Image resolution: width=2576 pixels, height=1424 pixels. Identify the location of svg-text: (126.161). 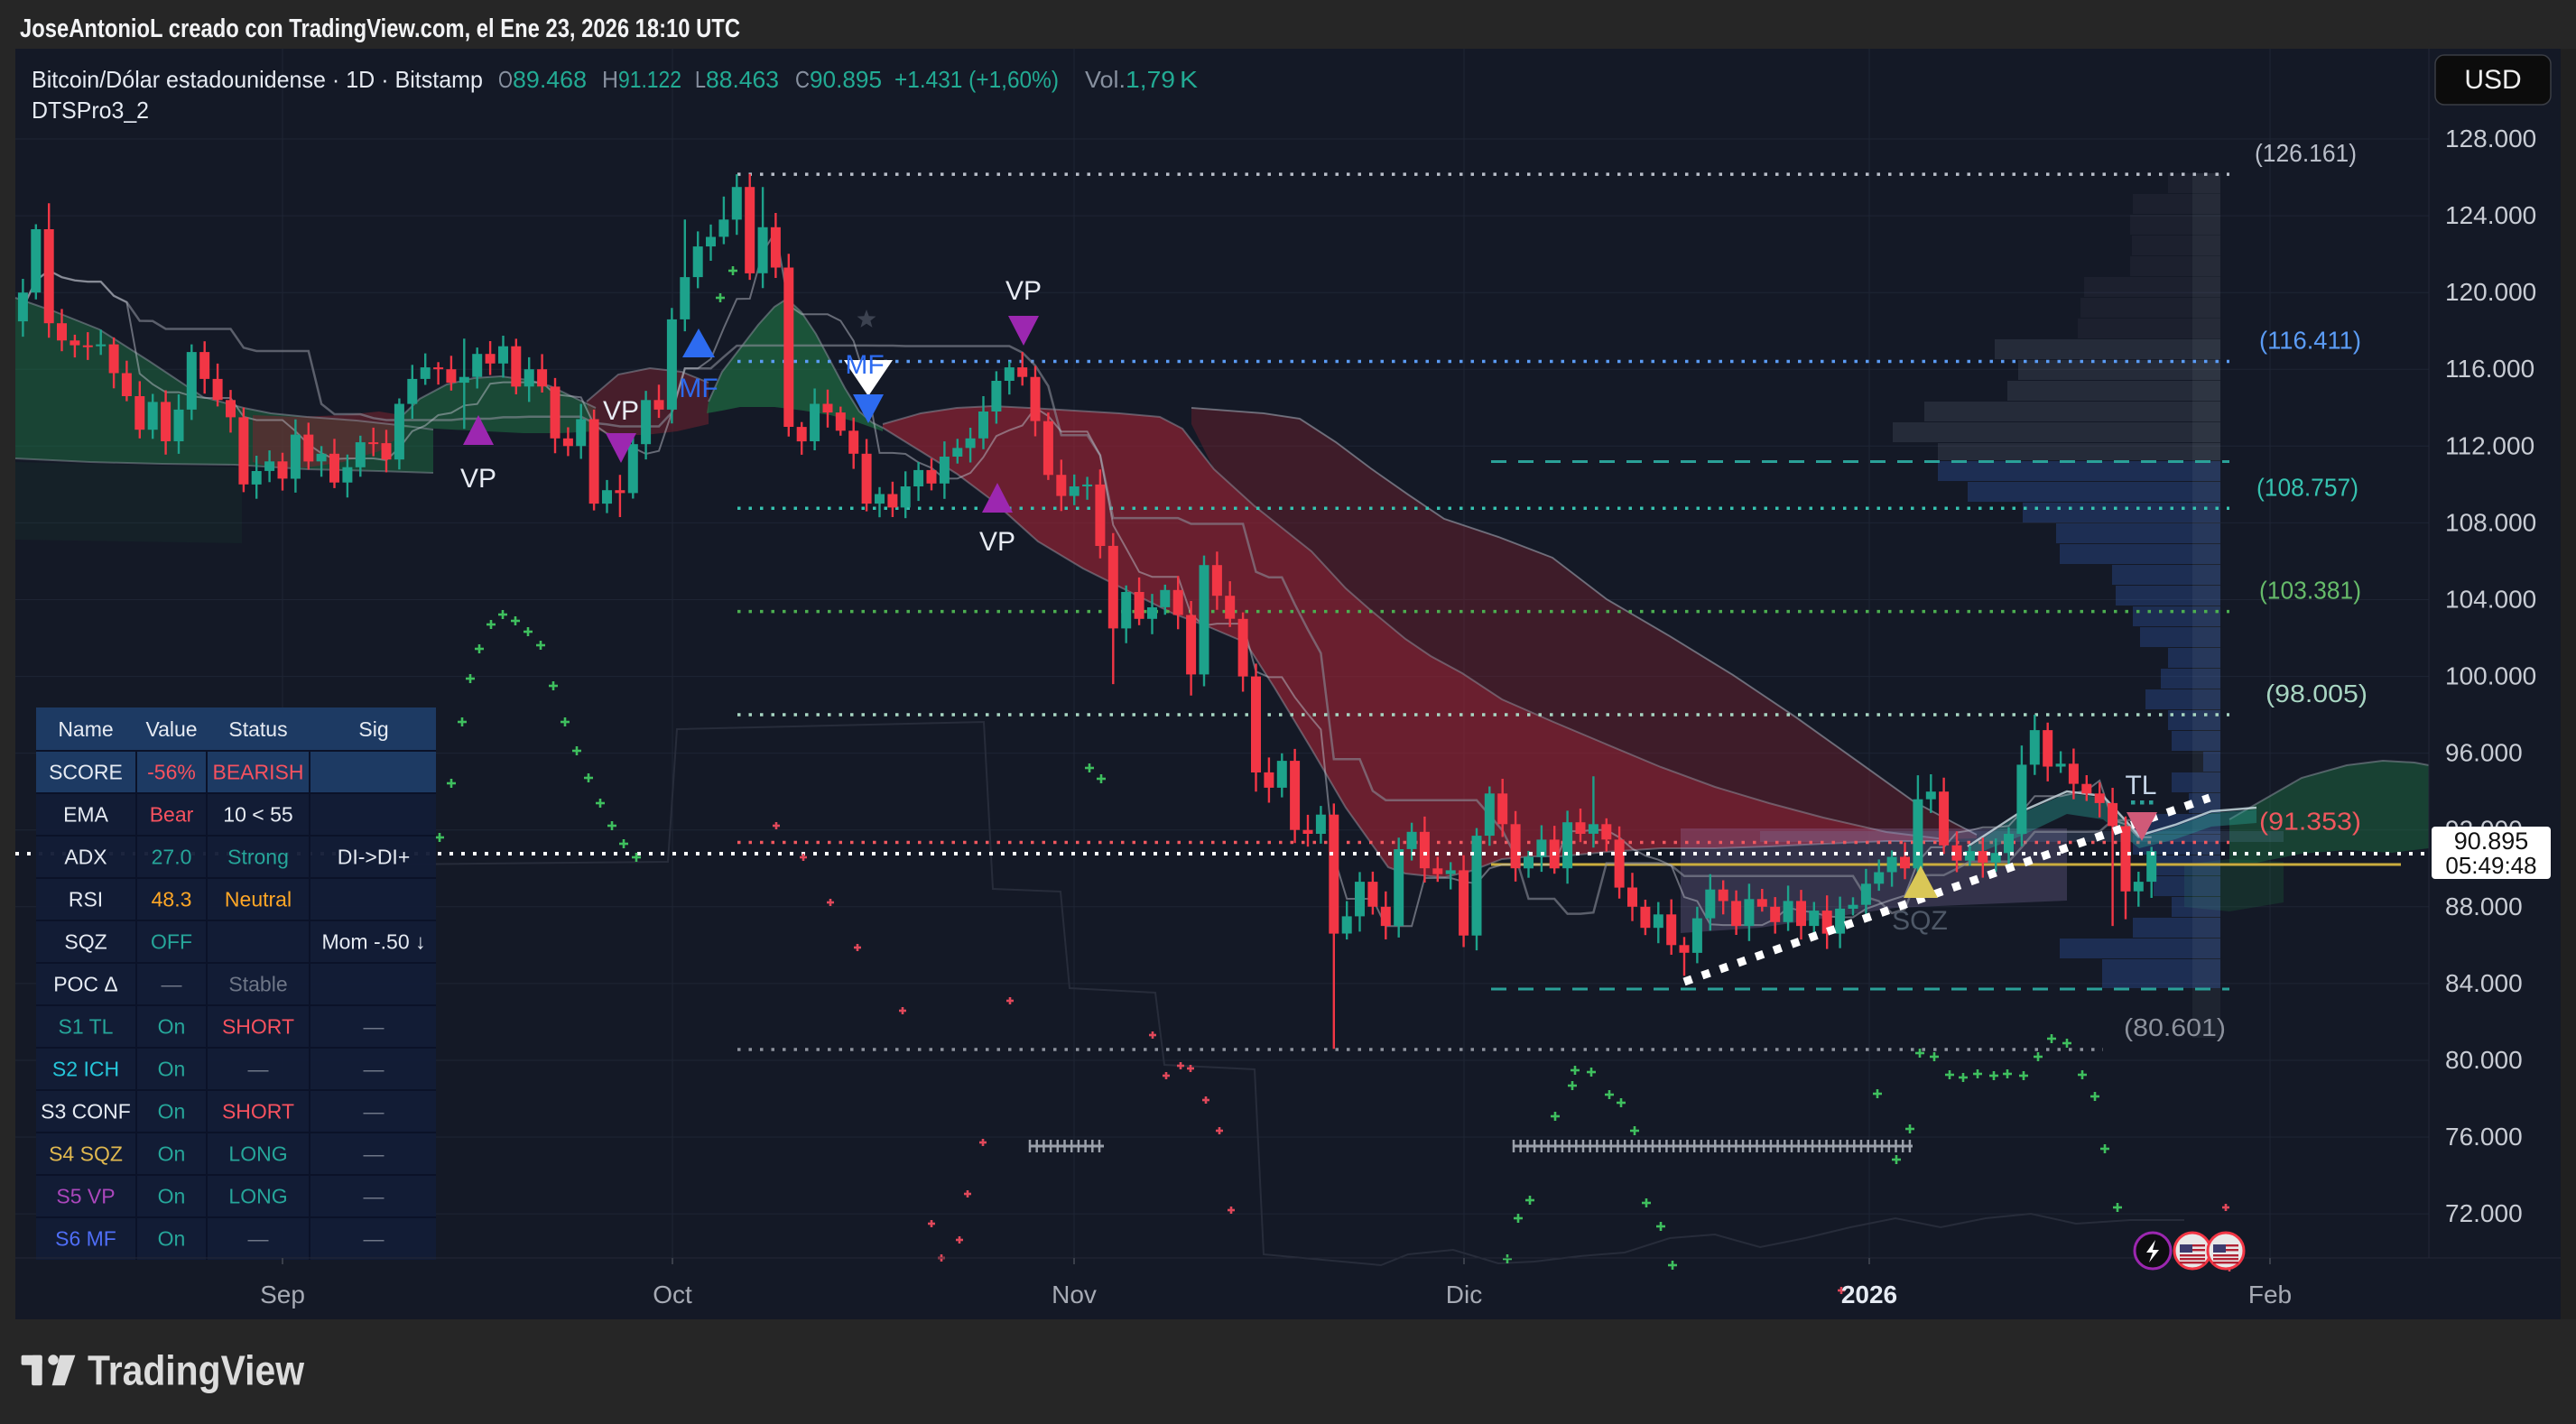
(2306, 153).